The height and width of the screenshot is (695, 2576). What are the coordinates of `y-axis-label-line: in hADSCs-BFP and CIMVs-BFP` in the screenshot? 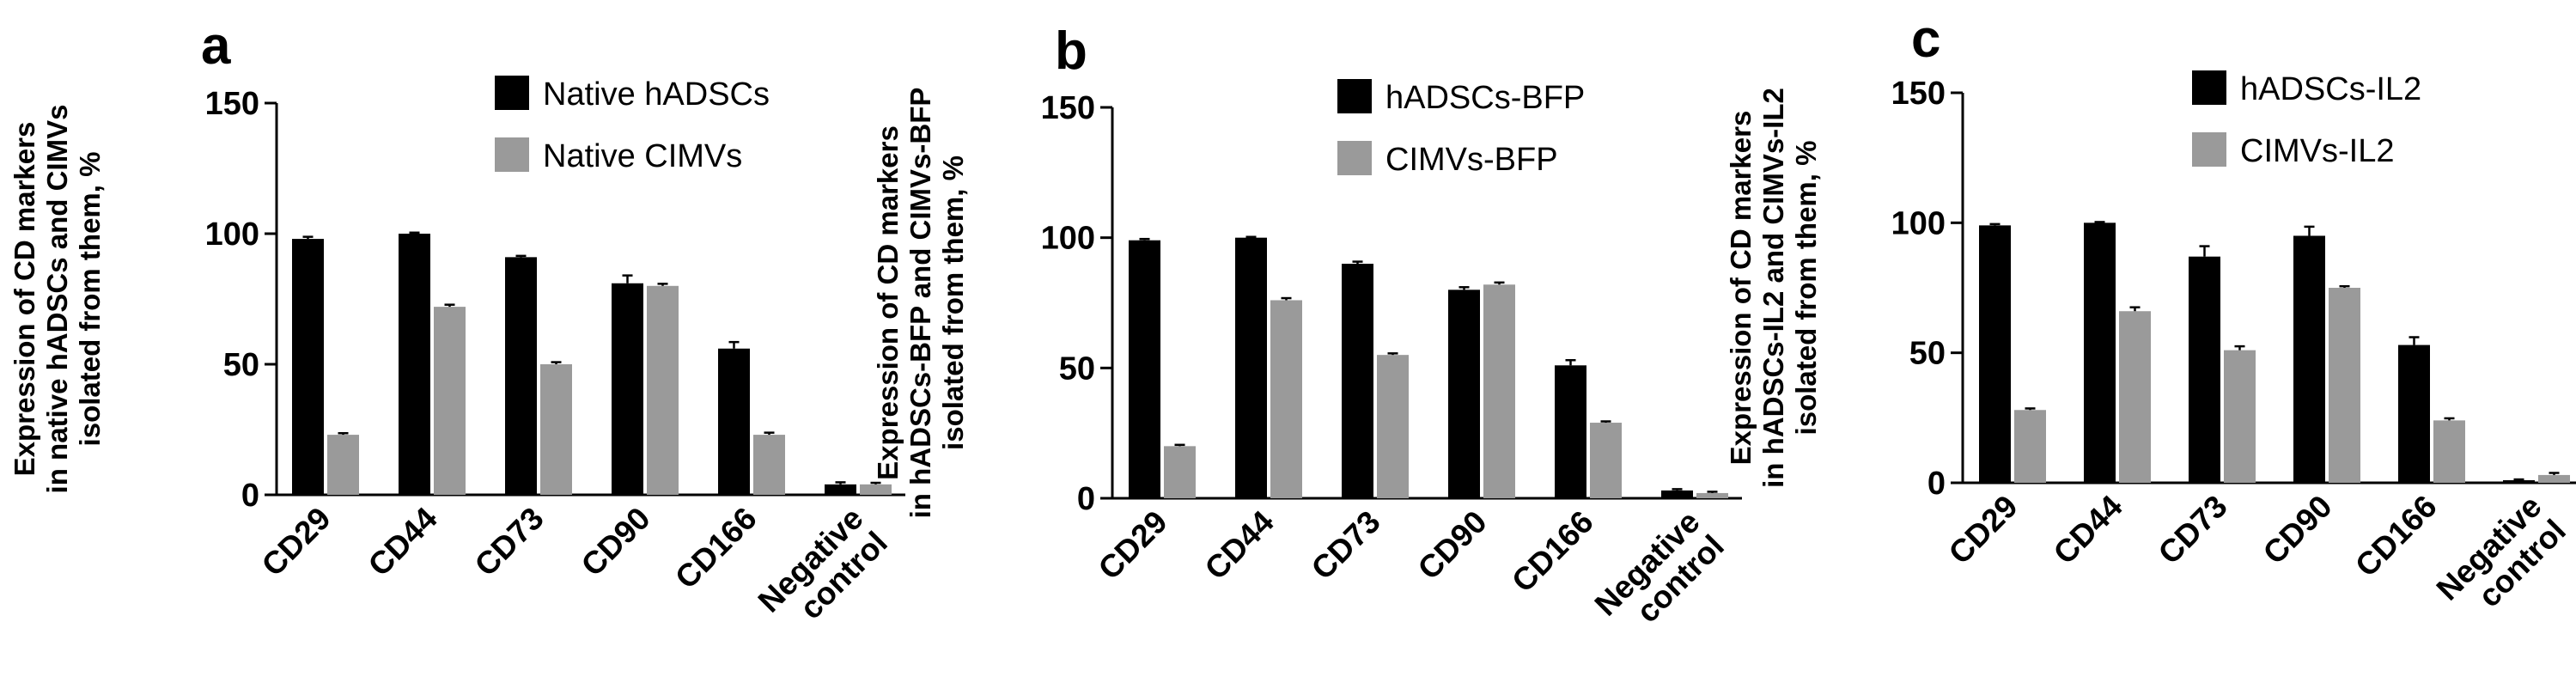 It's located at (920, 303).